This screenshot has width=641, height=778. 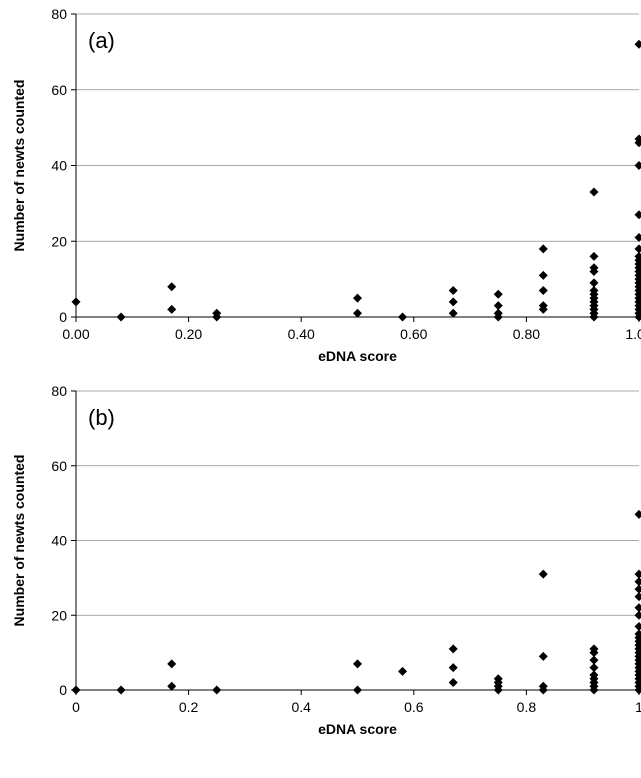 I want to click on x-tick-label: 0.20, so click(x=188, y=334).